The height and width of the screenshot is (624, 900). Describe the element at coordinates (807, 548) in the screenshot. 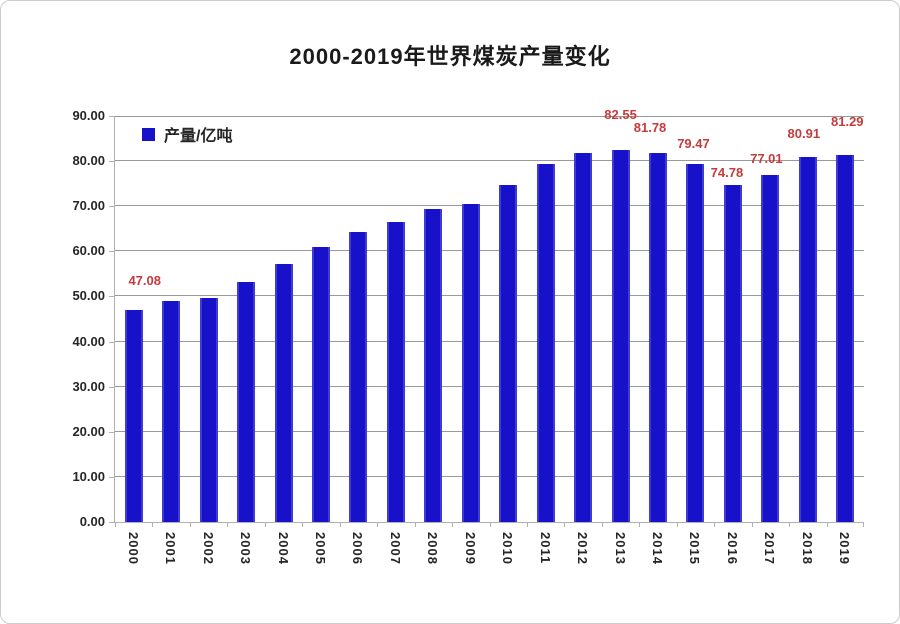

I see `x-axis-tick-label-2018: 2018` at that location.